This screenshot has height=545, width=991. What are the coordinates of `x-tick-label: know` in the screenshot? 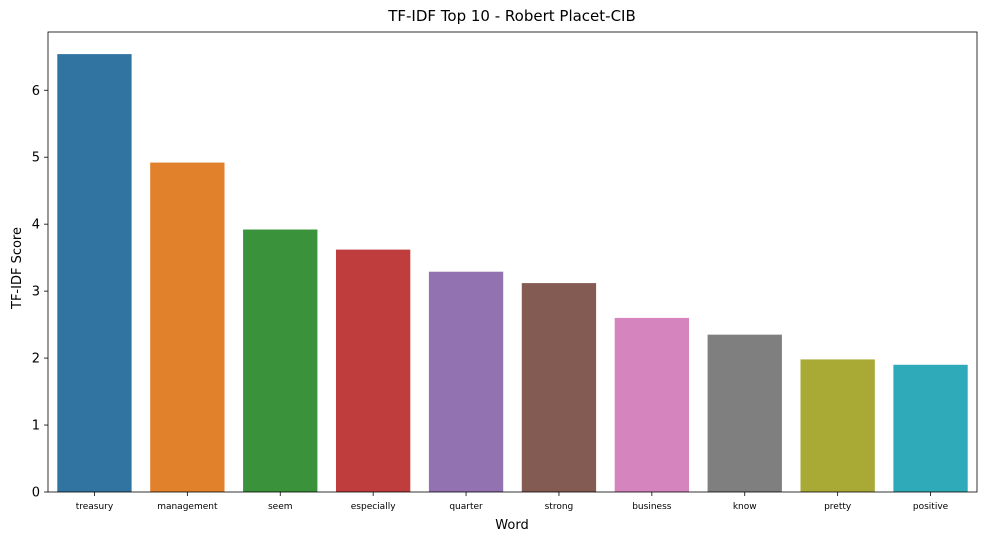 It's located at (745, 507).